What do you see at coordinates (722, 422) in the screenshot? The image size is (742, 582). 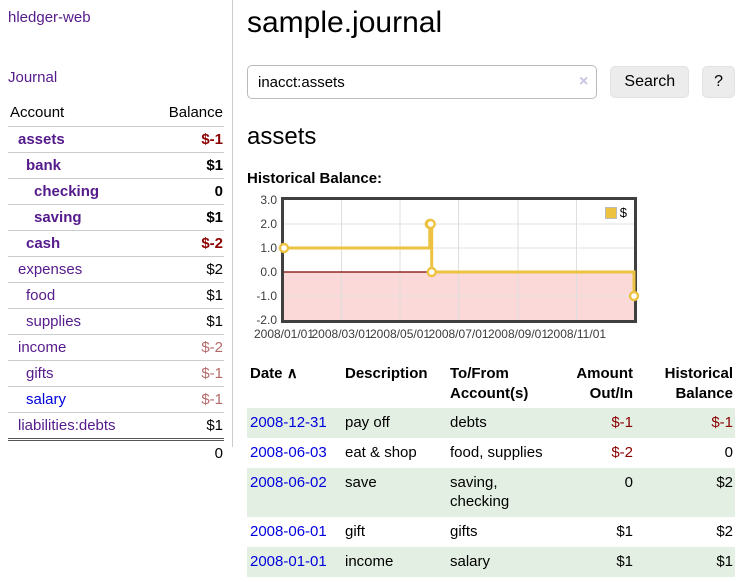 I see `register-balance-cell: $-1` at bounding box center [722, 422].